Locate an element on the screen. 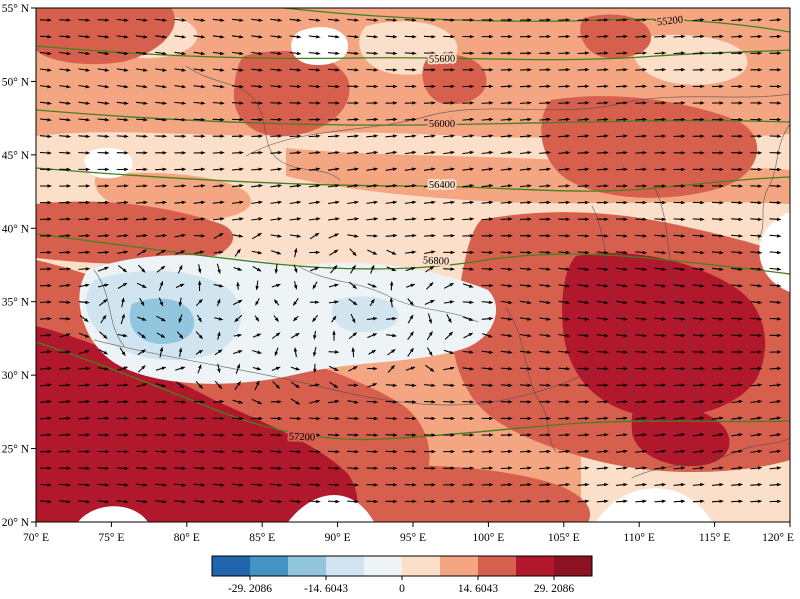 This screenshot has height=599, width=800. x-tick-label: 75° E is located at coordinates (111, 538).